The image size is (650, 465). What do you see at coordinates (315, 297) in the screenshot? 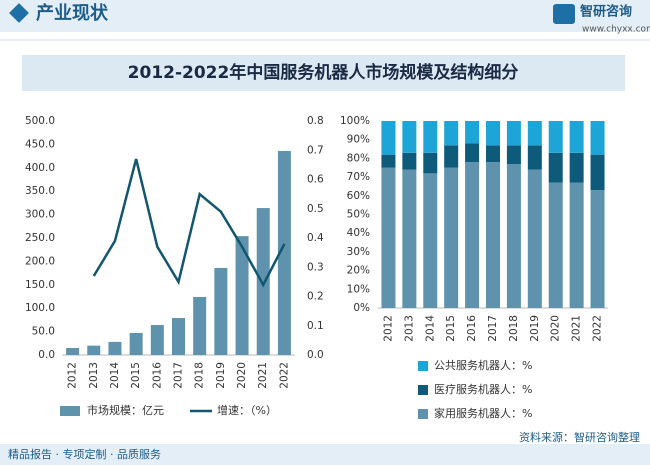
I see `y-tick-label: 0.2` at bounding box center [315, 297].